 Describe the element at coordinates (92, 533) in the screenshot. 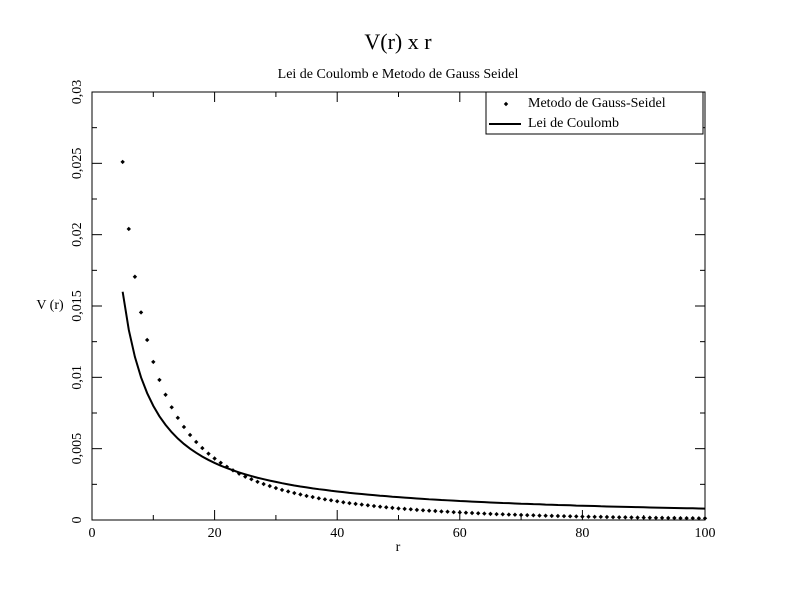

I see `x-tick-label: 0` at that location.